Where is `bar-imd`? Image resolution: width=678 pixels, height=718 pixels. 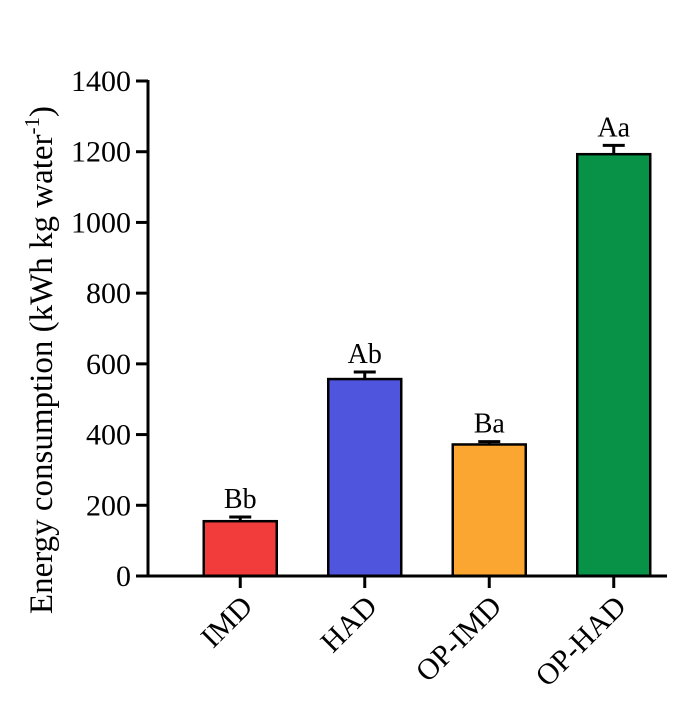 bar-imd is located at coordinates (240, 548).